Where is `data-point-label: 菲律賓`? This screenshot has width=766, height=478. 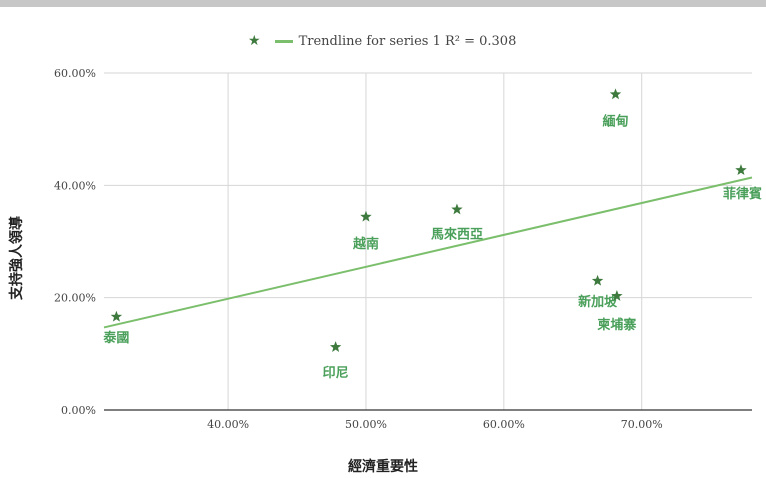 data-point-label: 菲律賓 is located at coordinates (742, 194).